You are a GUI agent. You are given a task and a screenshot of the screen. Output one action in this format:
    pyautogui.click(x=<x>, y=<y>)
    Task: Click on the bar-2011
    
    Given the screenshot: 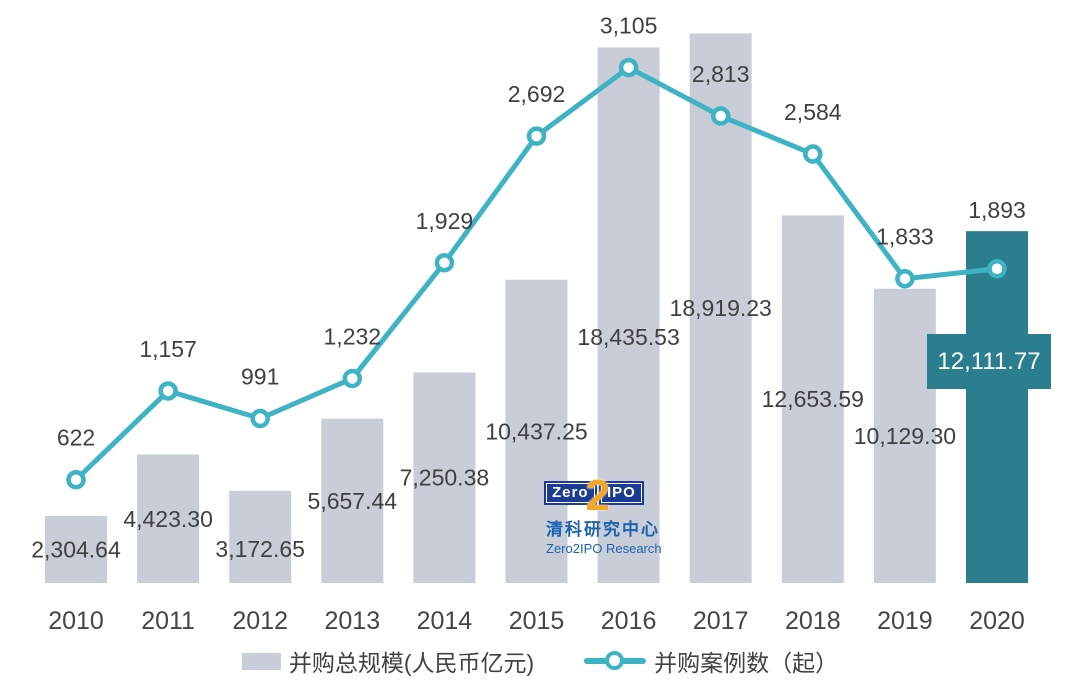 What is the action you would take?
    pyautogui.click(x=168, y=518)
    